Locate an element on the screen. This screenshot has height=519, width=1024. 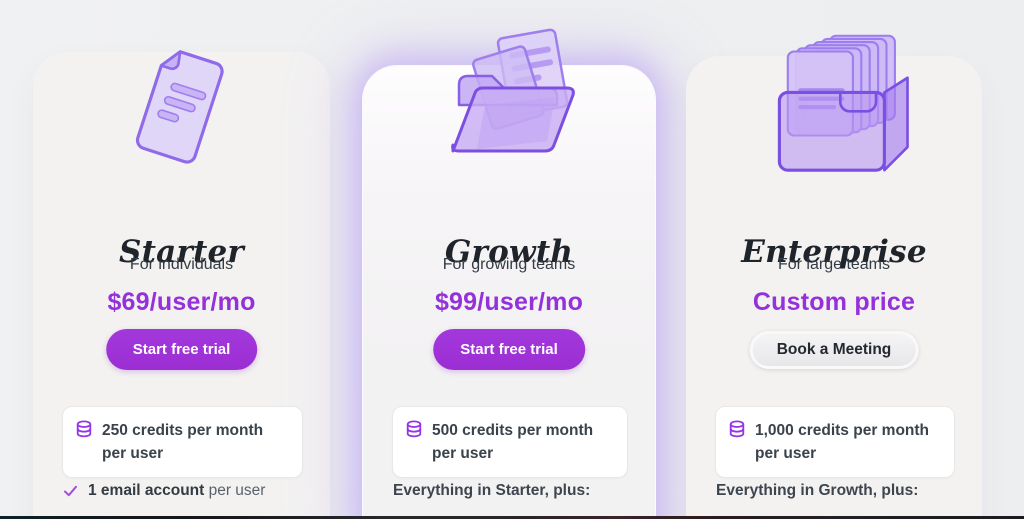
plan-price: $99/user/mo is located at coordinates (509, 302).